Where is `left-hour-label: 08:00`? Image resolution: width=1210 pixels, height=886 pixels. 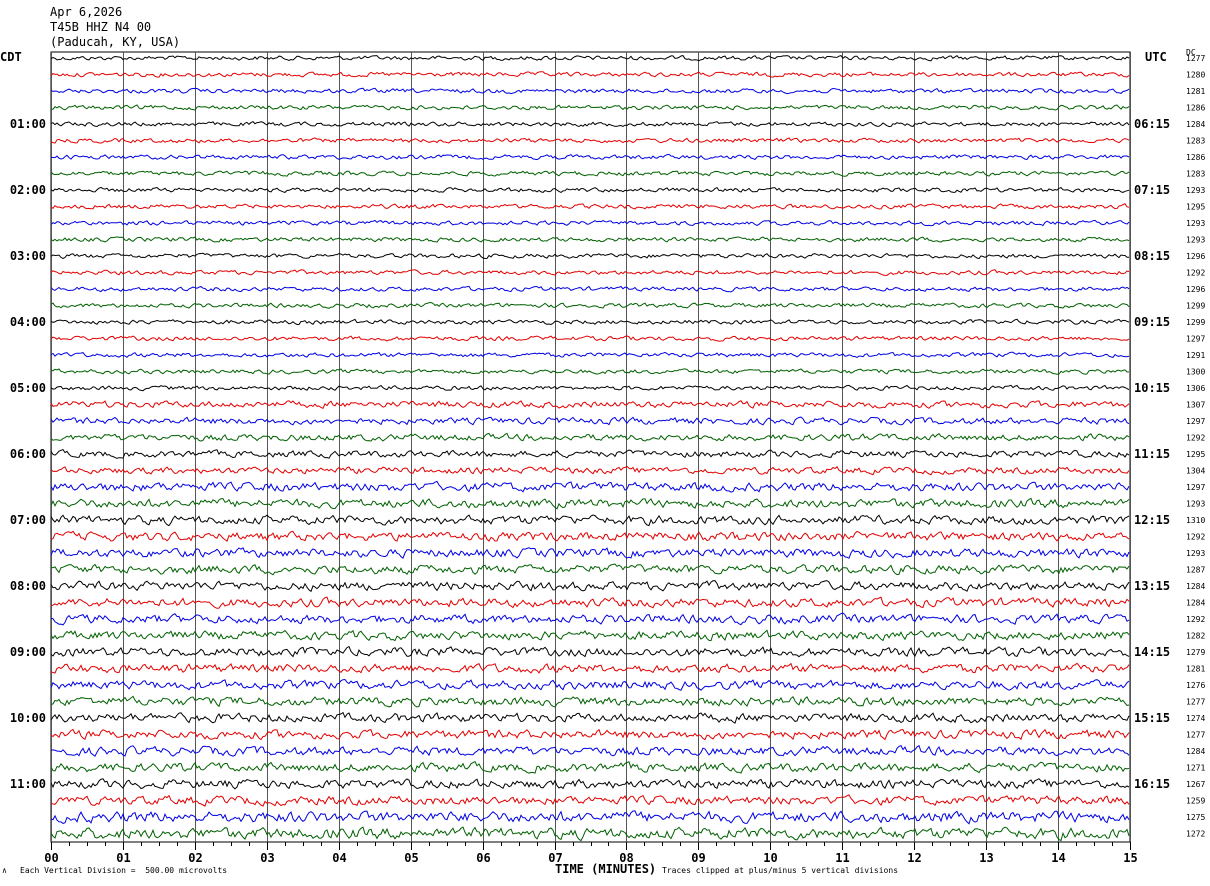 left-hour-label: 08:00 is located at coordinates (28, 586).